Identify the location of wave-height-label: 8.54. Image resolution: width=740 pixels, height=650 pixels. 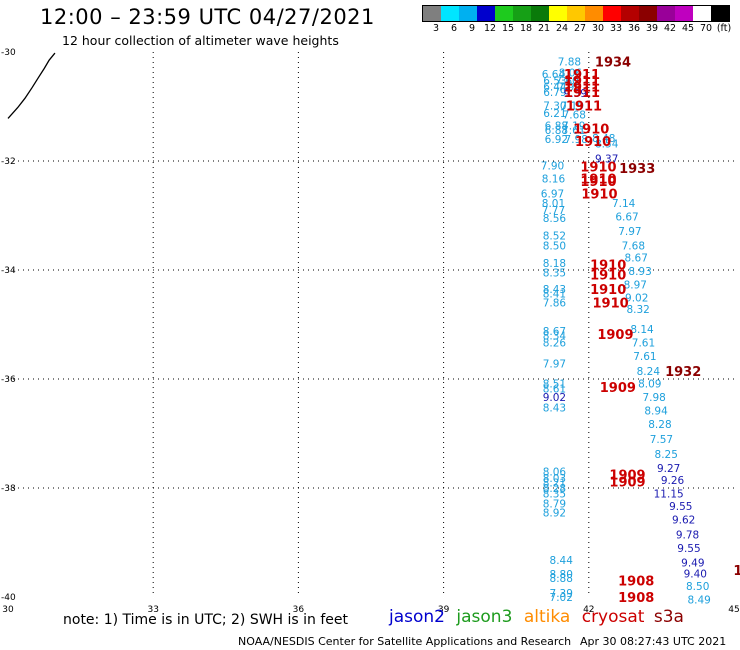
(607, 145).